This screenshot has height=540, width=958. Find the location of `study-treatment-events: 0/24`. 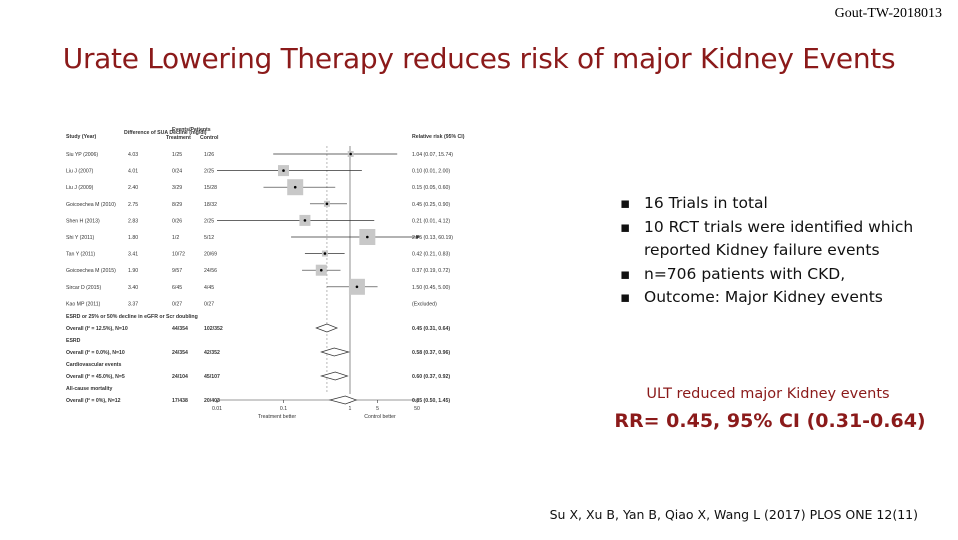

study-treatment-events: 0/24 is located at coordinates (177, 172).